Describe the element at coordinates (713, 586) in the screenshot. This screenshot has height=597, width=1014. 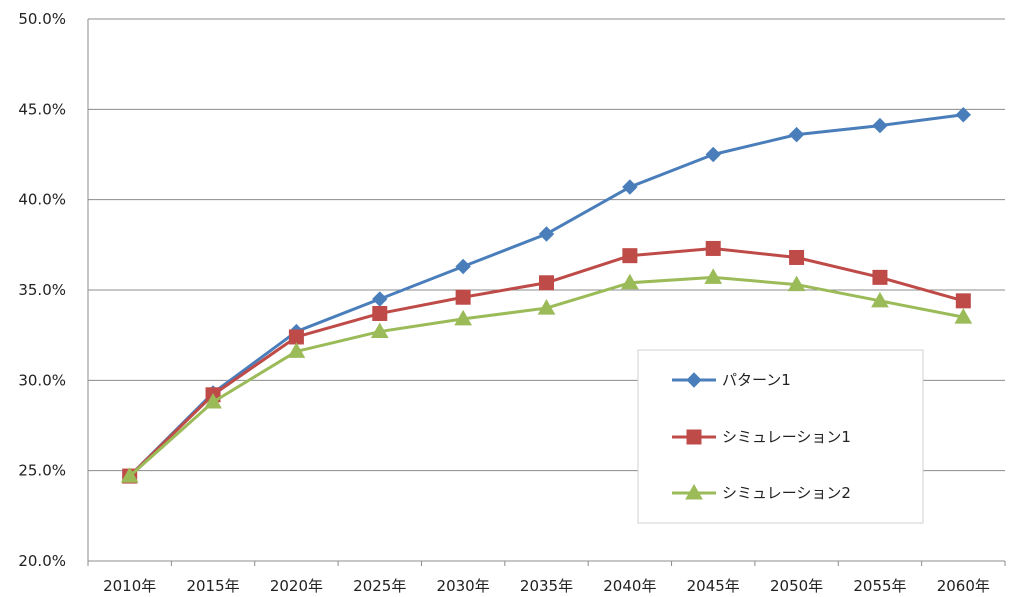
I see `x-tick-label: 2045年` at that location.